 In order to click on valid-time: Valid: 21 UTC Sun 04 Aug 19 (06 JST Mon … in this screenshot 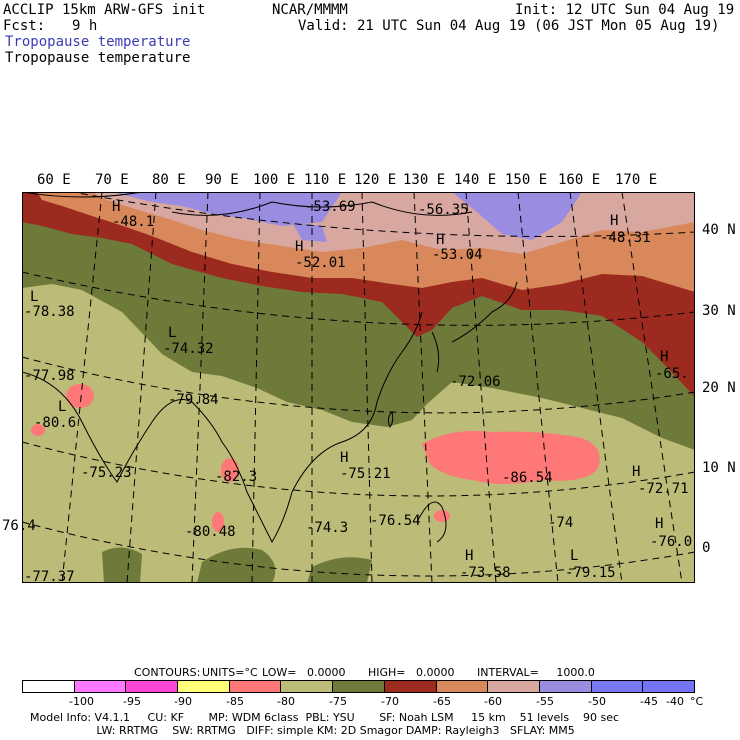, I will do `click(509, 26)`.